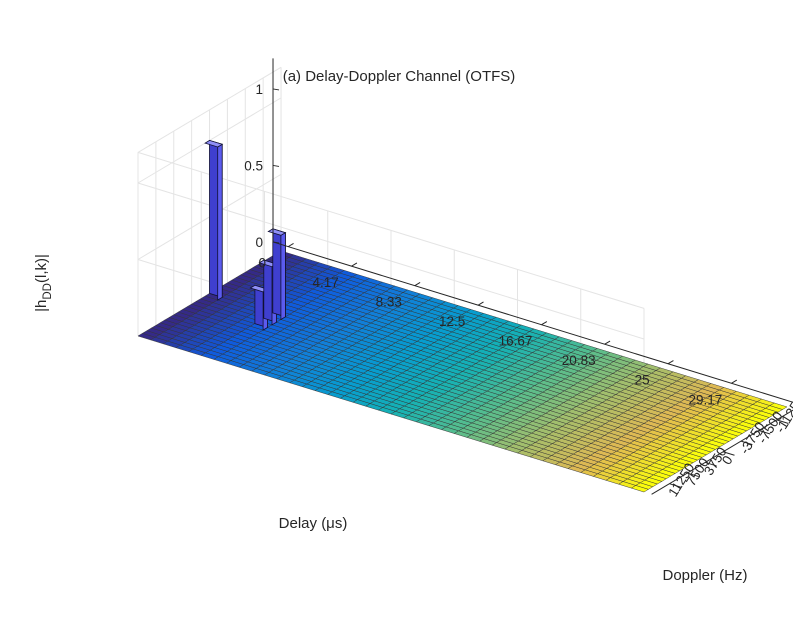 Image resolution: width=793 pixels, height=634 pixels. Describe the element at coordinates (253, 165) in the screenshot. I see `z-tick-label: 0.5` at that location.